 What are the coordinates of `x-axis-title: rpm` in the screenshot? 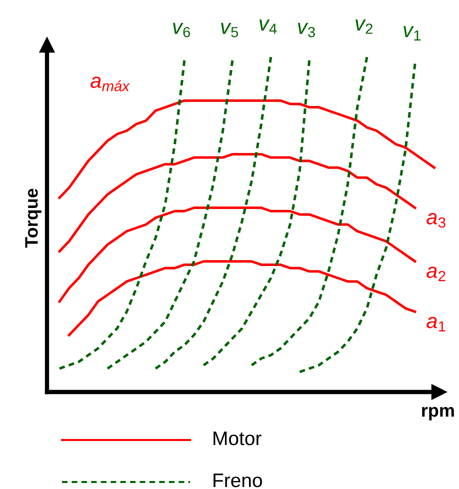 It's located at (438, 413).